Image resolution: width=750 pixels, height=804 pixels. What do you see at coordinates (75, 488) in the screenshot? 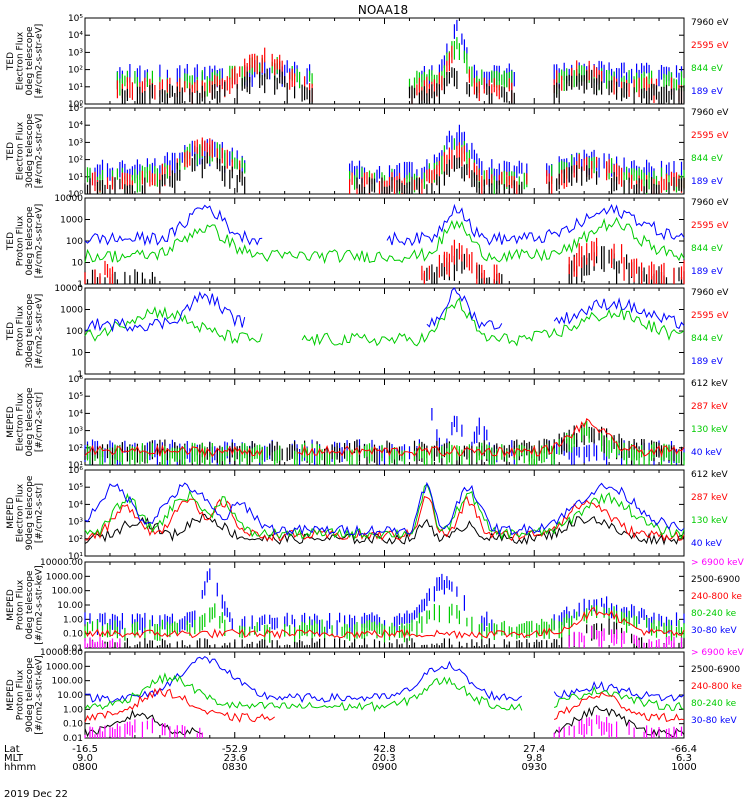
I see `y-tick-label: 10⁵` at bounding box center [75, 488].